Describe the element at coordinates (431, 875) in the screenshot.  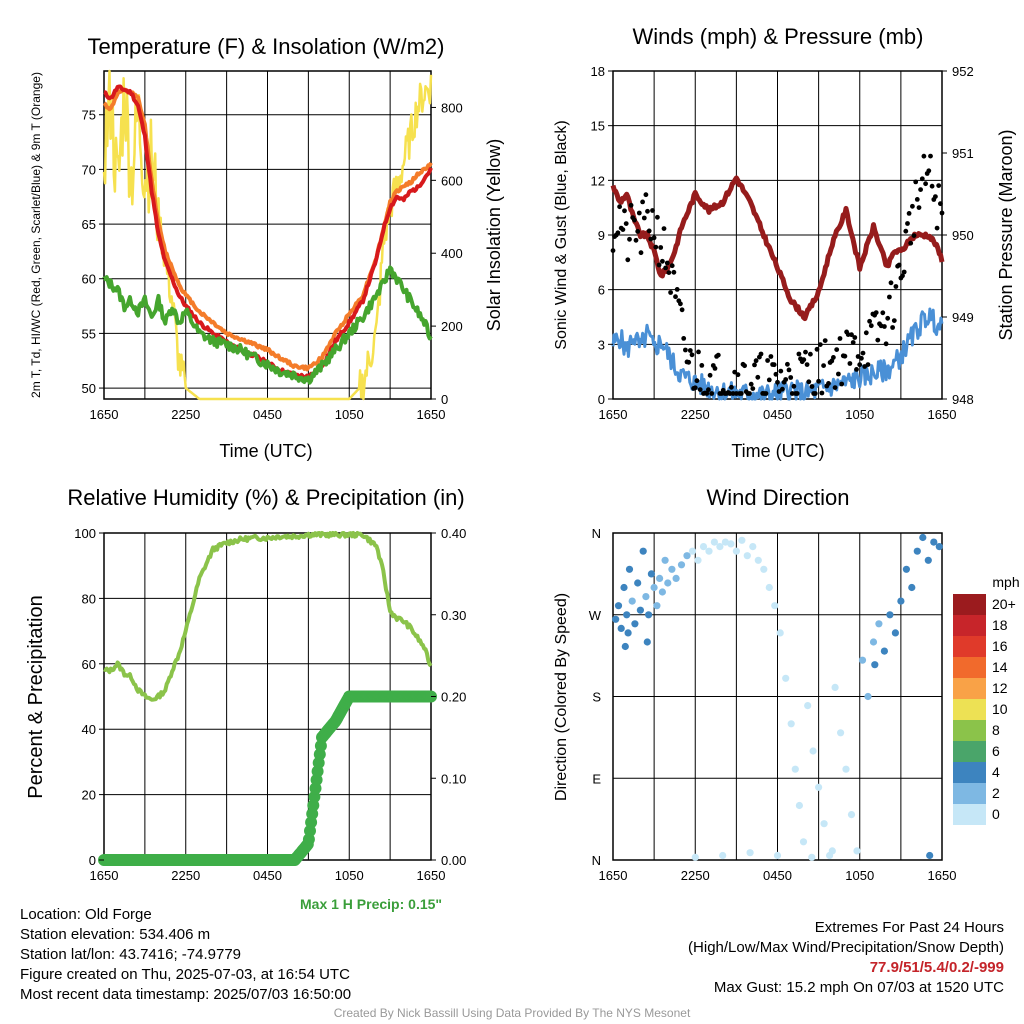
I see `x-tick-label: 1650` at that location.